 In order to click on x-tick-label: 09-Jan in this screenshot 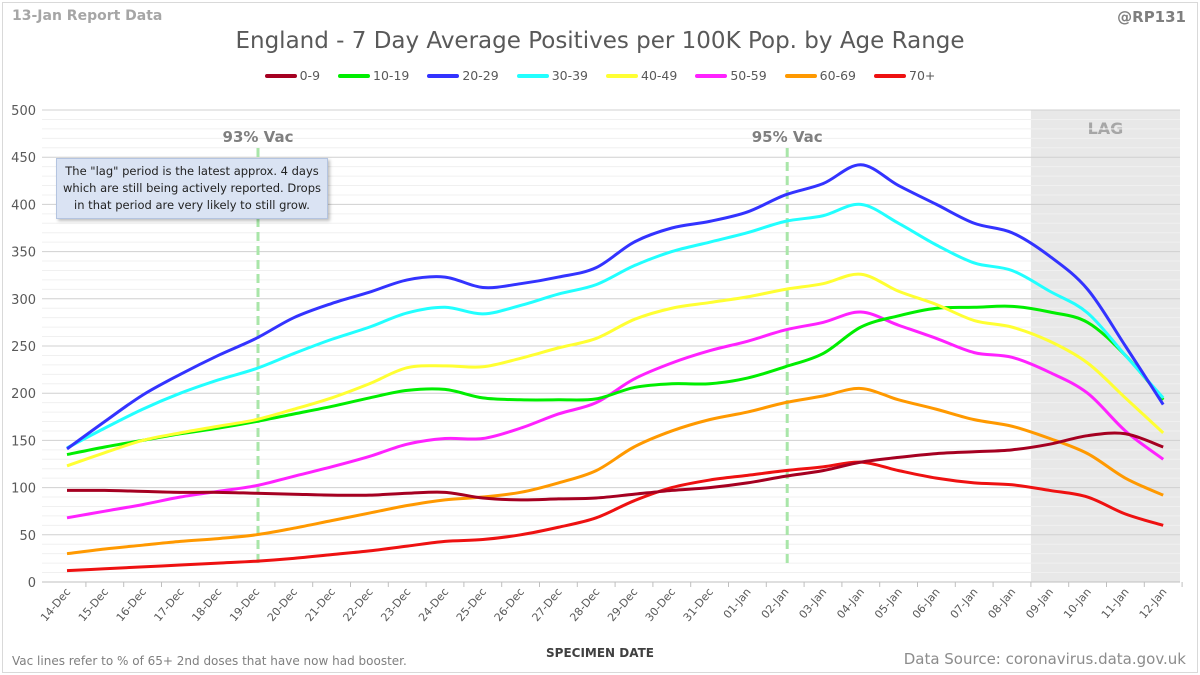, I will do `click(1039, 604)`.